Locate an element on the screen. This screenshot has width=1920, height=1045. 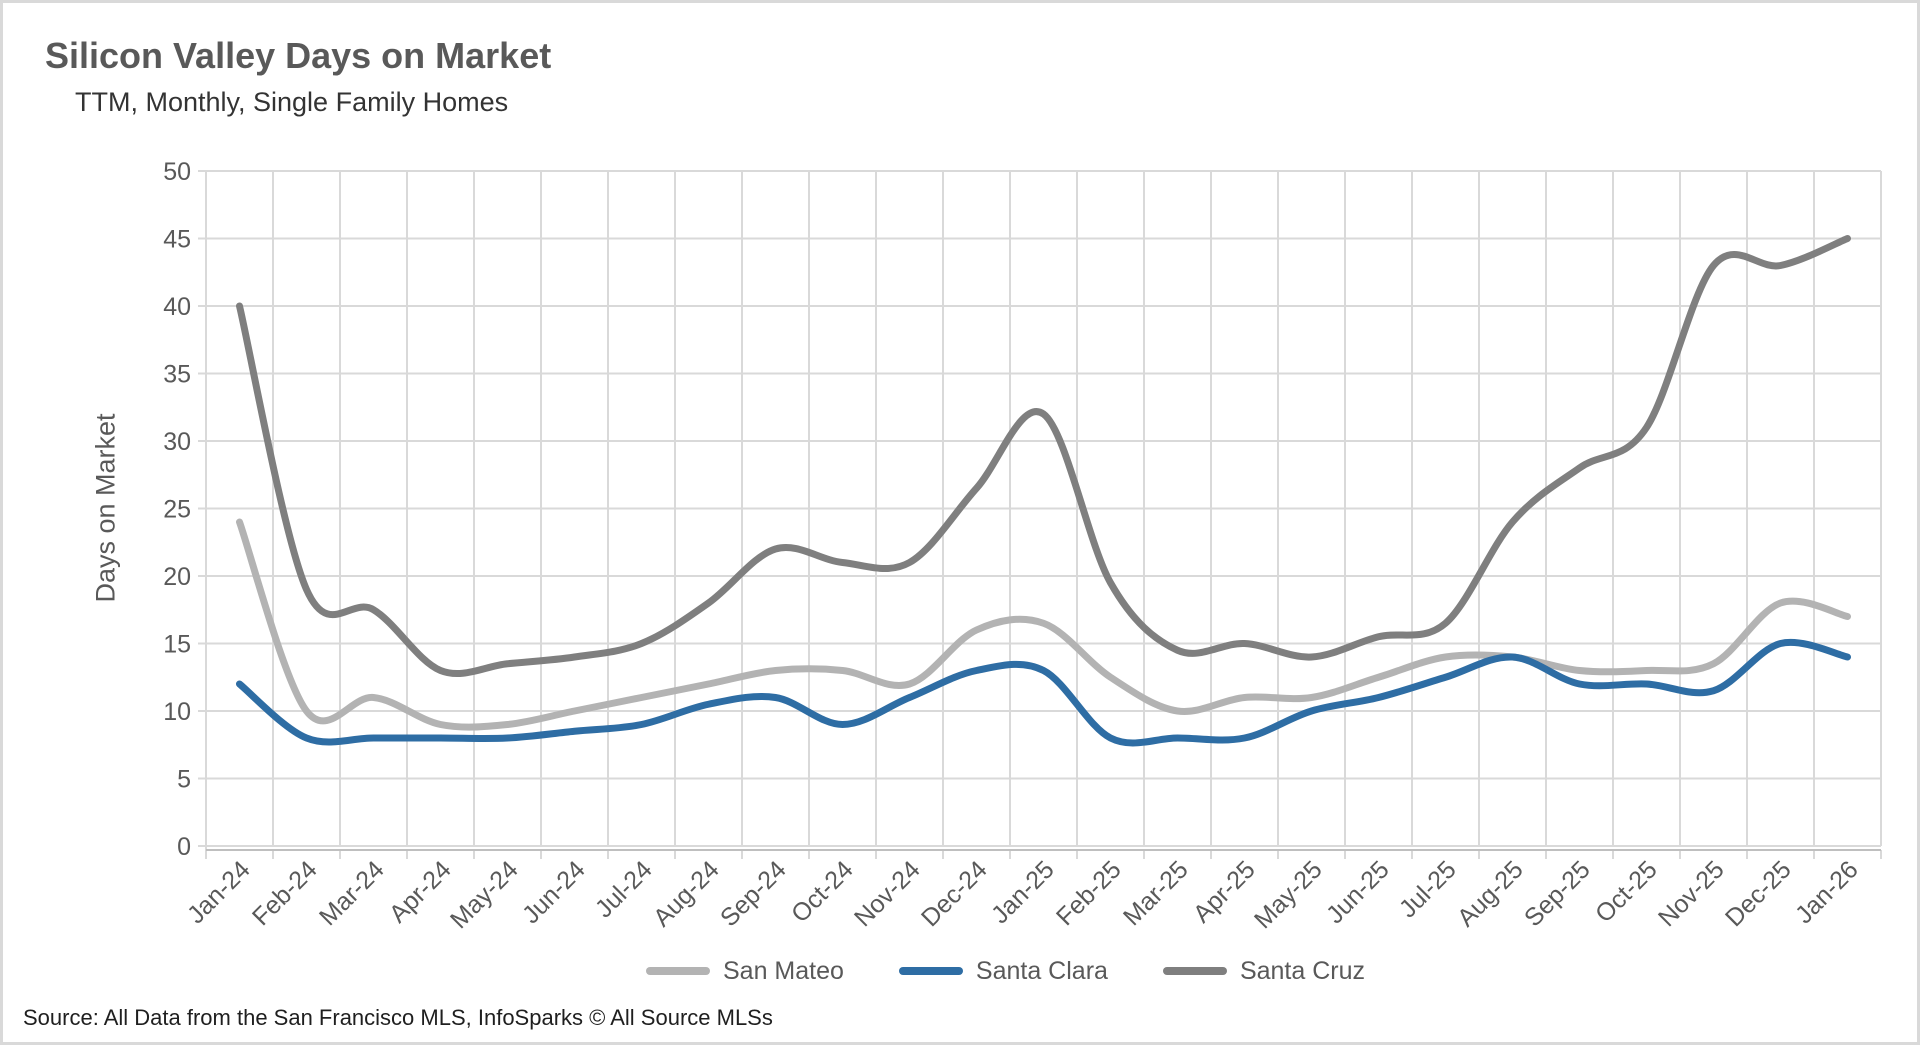
x-tick-label: Jan-25 is located at coordinates (1023, 892).